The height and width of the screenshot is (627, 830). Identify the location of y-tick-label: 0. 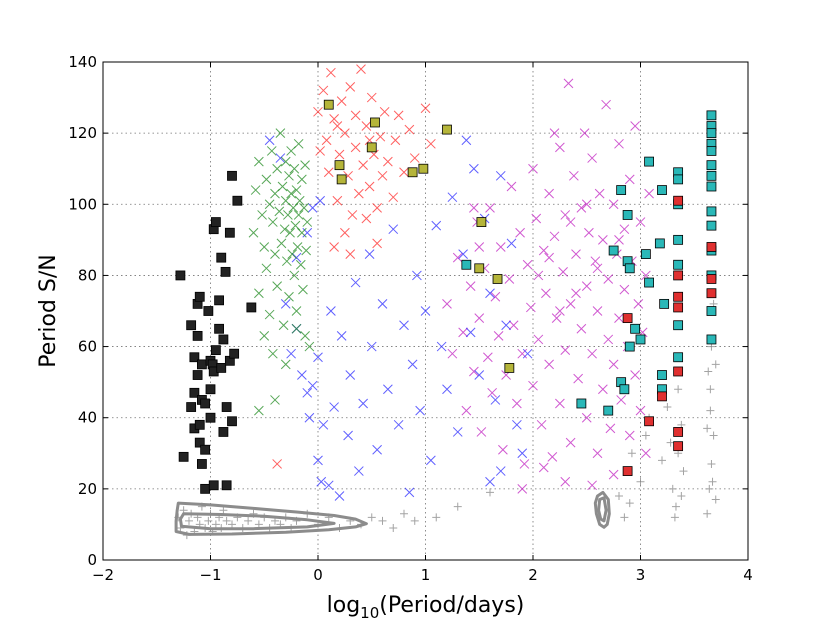
(92, 560).